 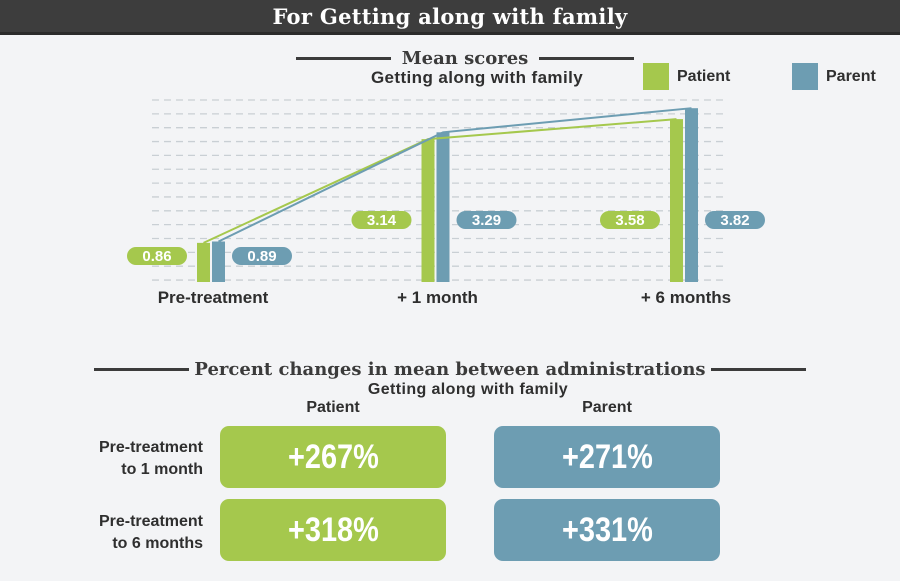 What do you see at coordinates (157, 543) in the screenshot?
I see `row-label-line2: to 6 months` at bounding box center [157, 543].